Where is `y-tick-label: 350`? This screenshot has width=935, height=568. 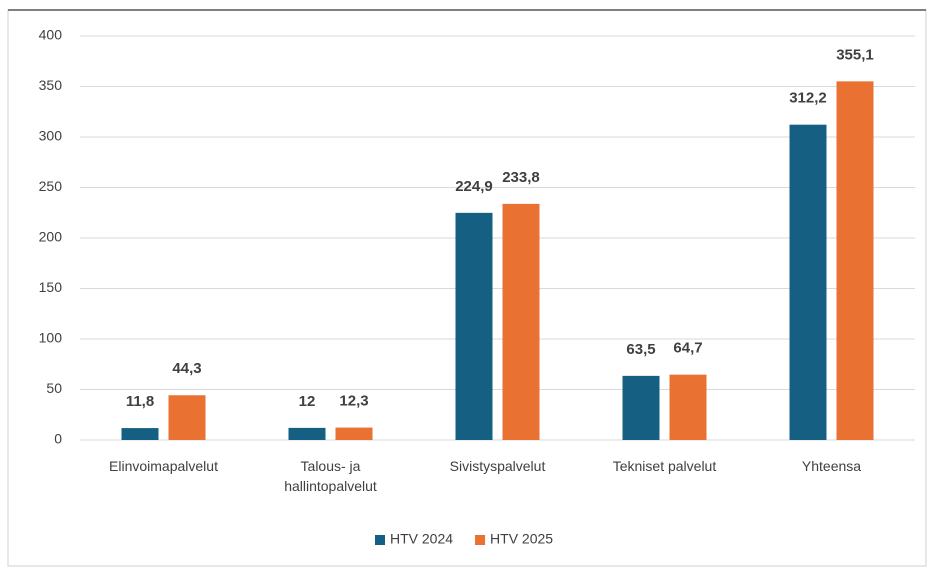 y-tick-label: 350 is located at coordinates (51, 85).